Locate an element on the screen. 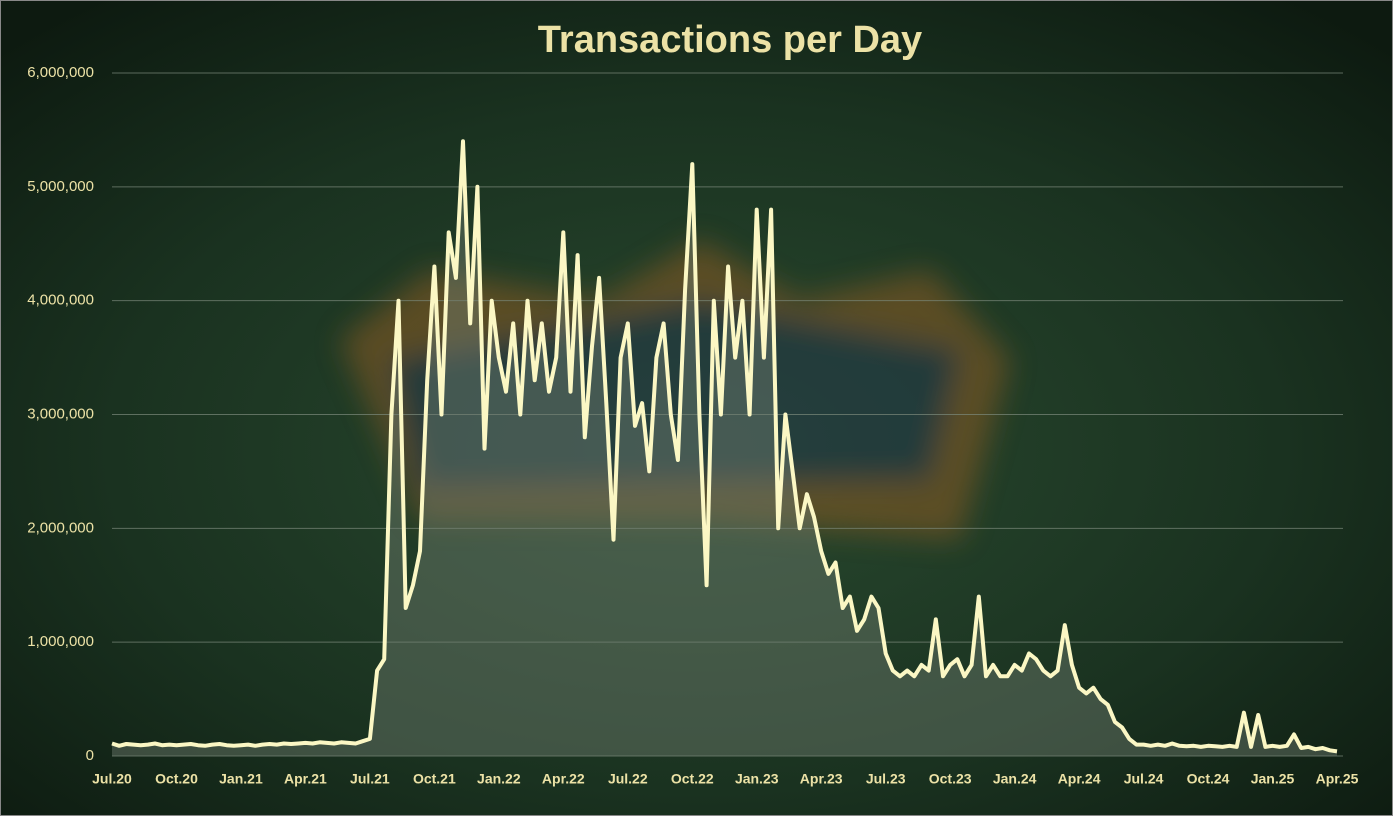 The image size is (1393, 816). x-tick-label: Jan.23 is located at coordinates (757, 779).